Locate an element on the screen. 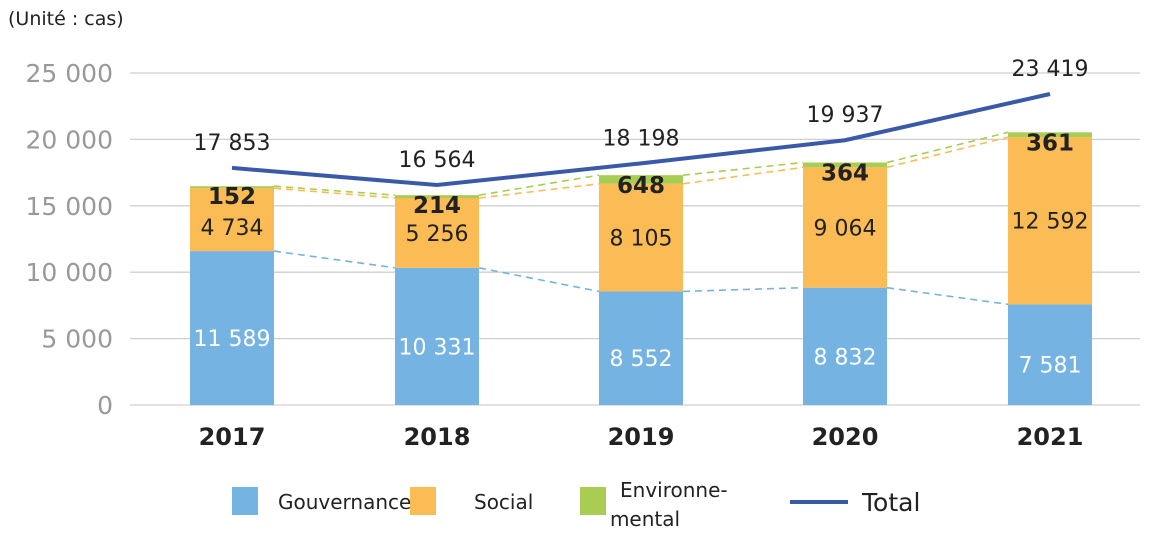  bar-gouvernance-2021 is located at coordinates (1050, 354).